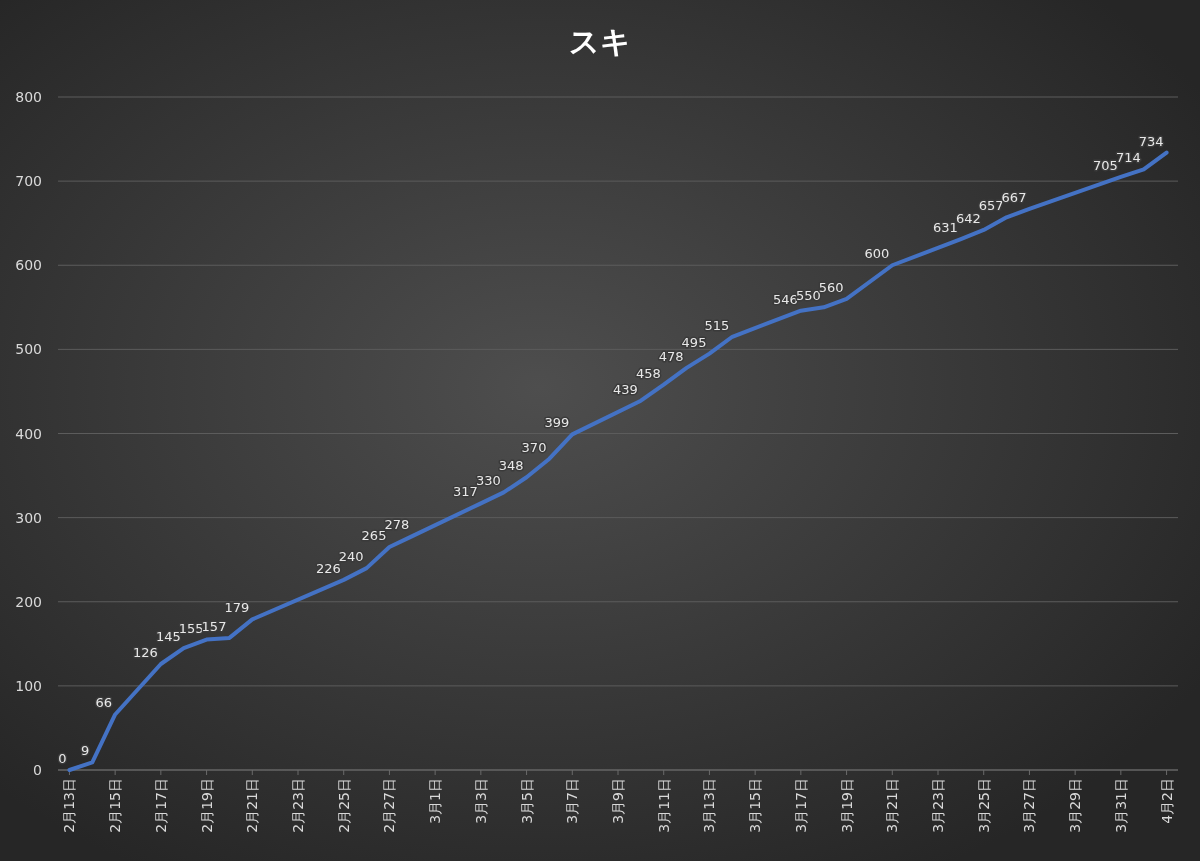 The image size is (1200, 861). Describe the element at coordinates (62, 758) in the screenshot. I see `data-label: 0` at that location.